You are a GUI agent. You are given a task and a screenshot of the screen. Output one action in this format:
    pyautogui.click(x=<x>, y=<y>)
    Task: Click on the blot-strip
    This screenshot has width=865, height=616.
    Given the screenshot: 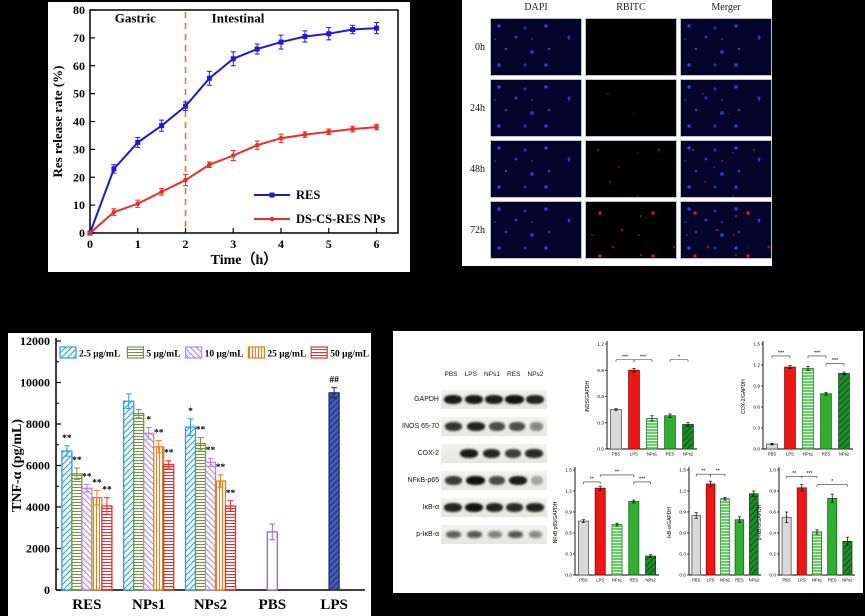 What is the action you would take?
    pyautogui.click(x=494, y=534)
    